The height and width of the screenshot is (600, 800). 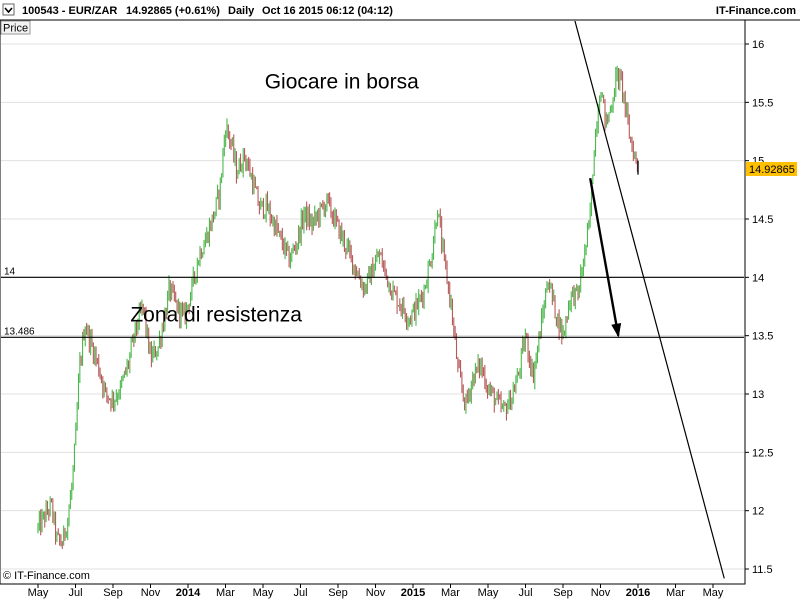 I want to click on x-tick-label-5: Mar, so click(x=225, y=593).